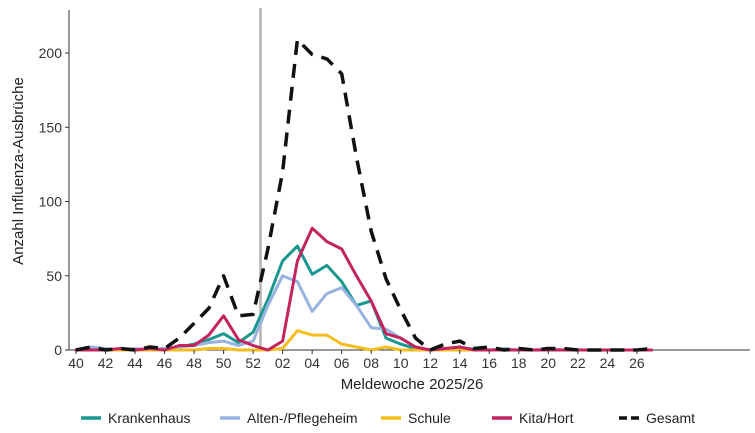 This screenshot has width=755, height=433. I want to click on y-tick-label: 50, so click(54, 276).